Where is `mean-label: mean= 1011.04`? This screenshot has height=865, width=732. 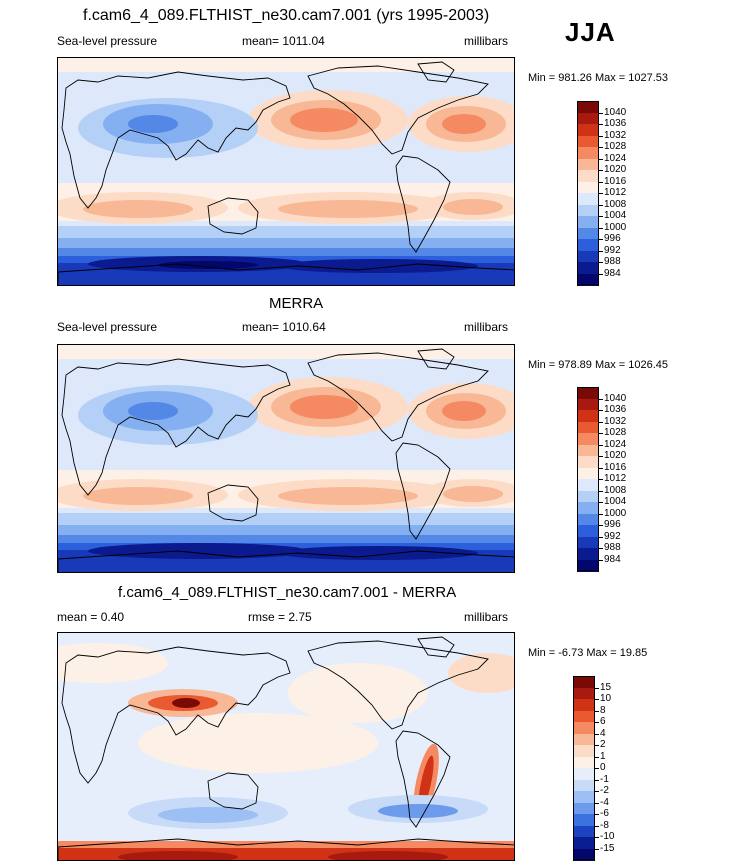
mean-label: mean= 1011.04 is located at coordinates (283, 41).